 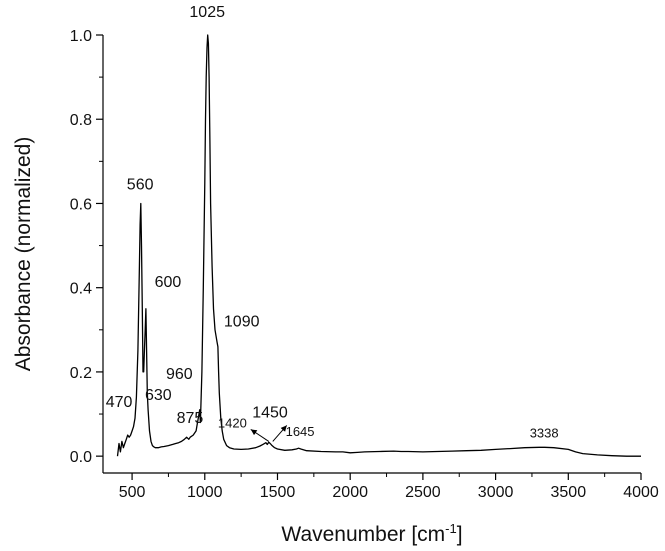 I want to click on y-axis-title: Absorbance (normalized), so click(x=23, y=254).